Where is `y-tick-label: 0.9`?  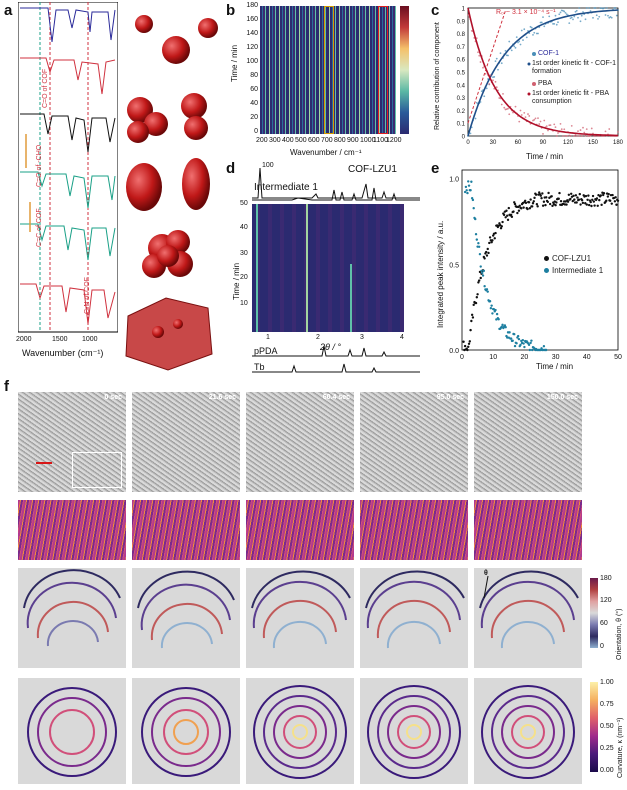 y-tick-label: 0.9 is located at coordinates (461, 22).